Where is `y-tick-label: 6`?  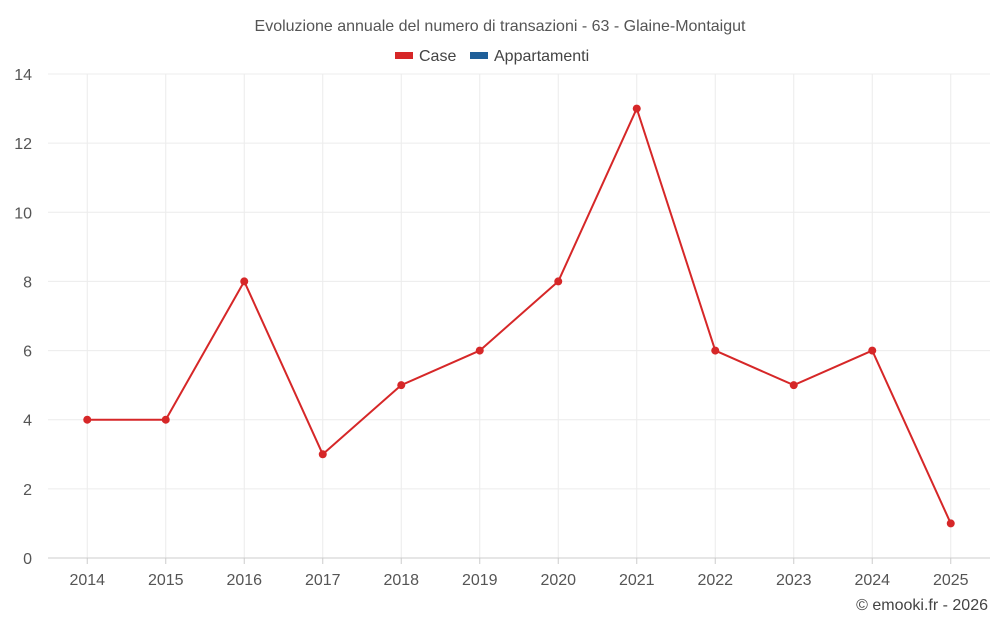 y-tick-label: 6 is located at coordinates (27, 352).